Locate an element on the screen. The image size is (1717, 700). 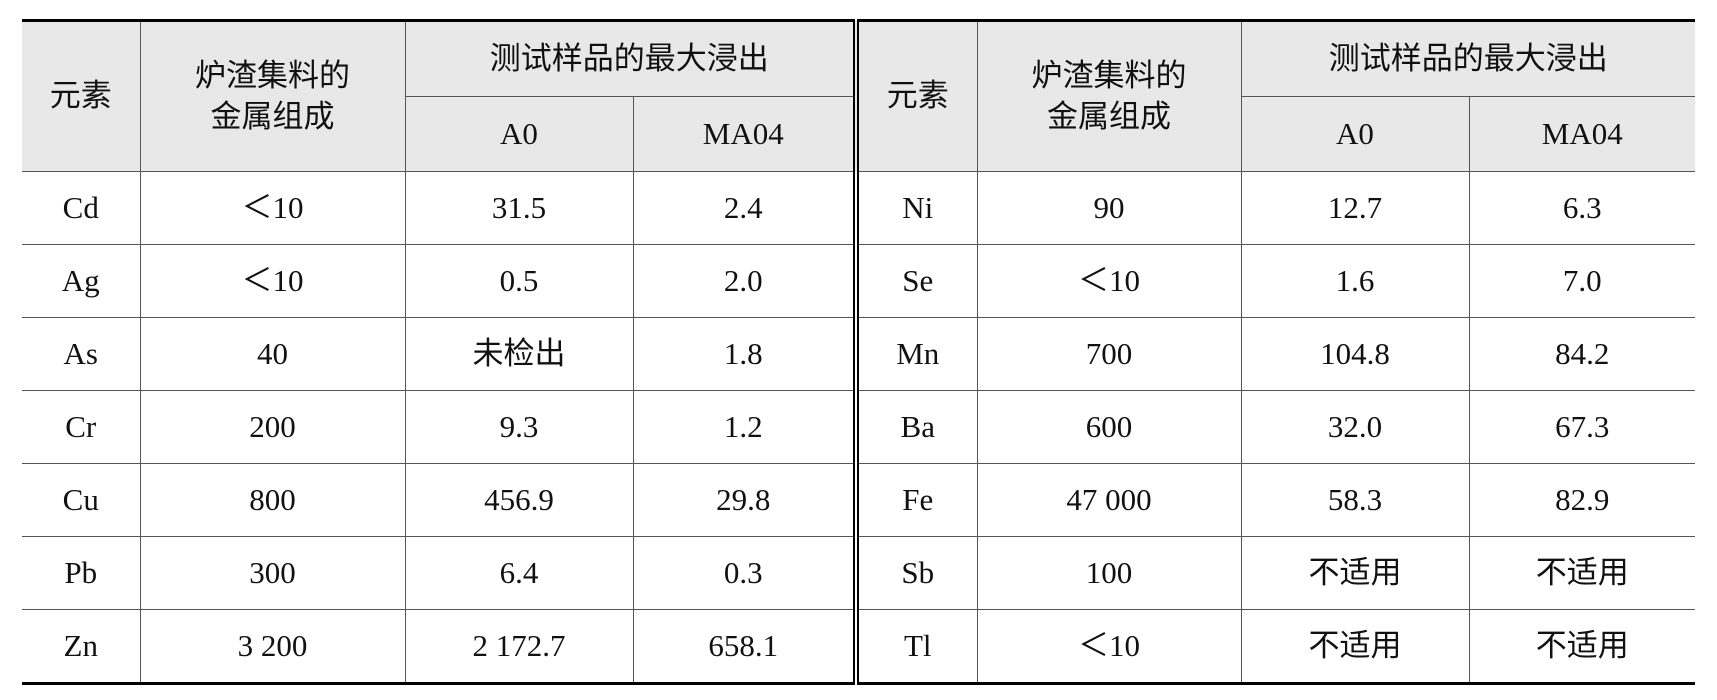
table-cell: 456.9 is located at coordinates (519, 500).